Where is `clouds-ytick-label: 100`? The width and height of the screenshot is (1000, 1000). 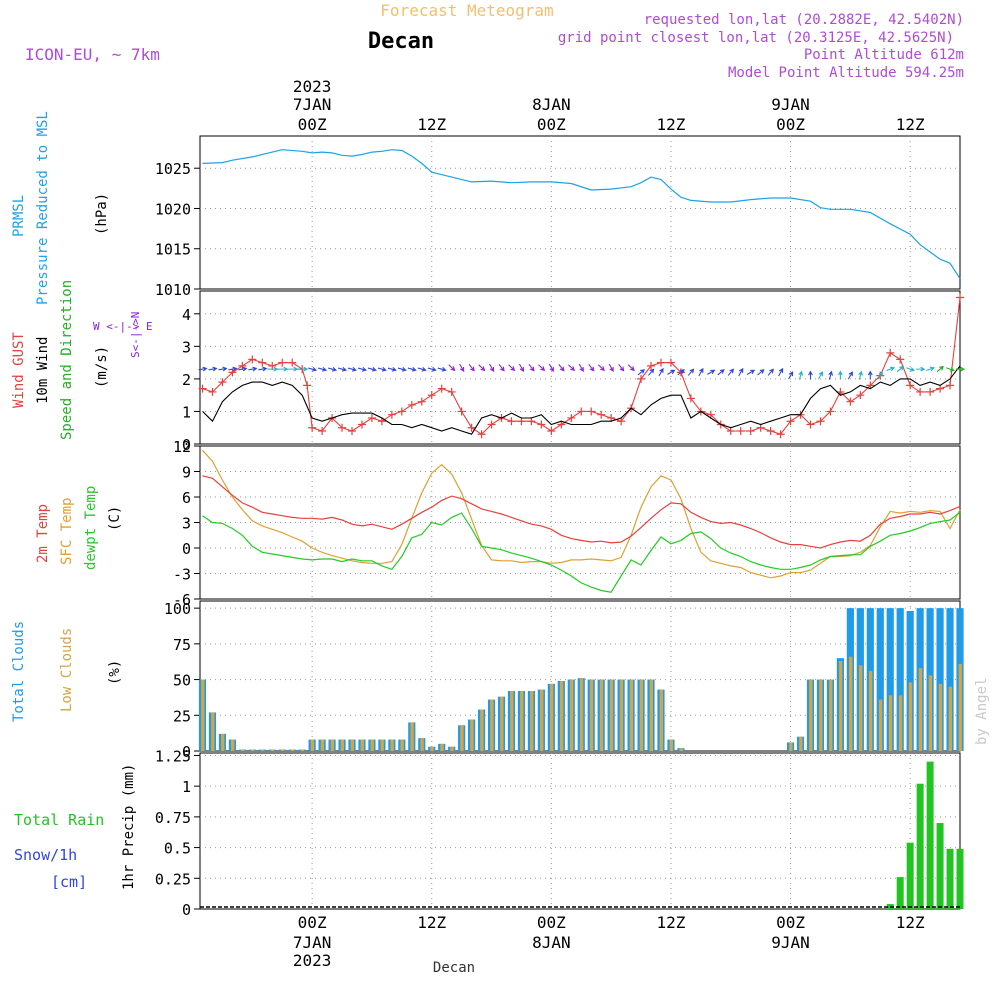 clouds-ytick-label: 100 is located at coordinates (177, 609).